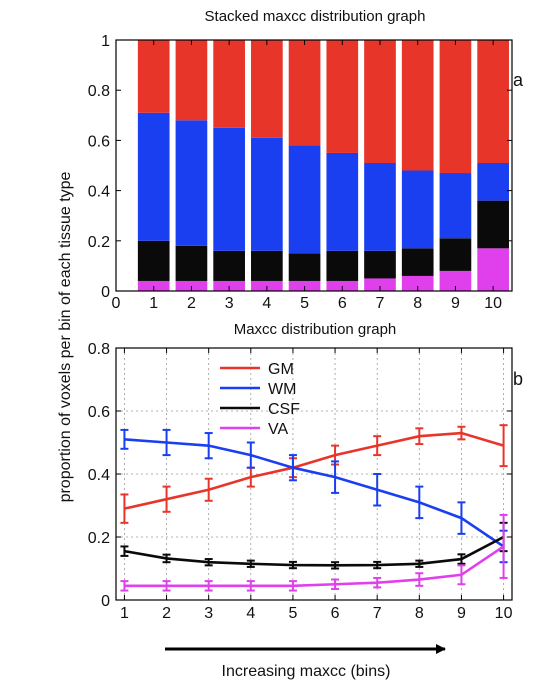 The width and height of the screenshot is (545, 693). What do you see at coordinates (260, 399) in the screenshot?
I see `legend: GM WM CSF VA` at bounding box center [260, 399].